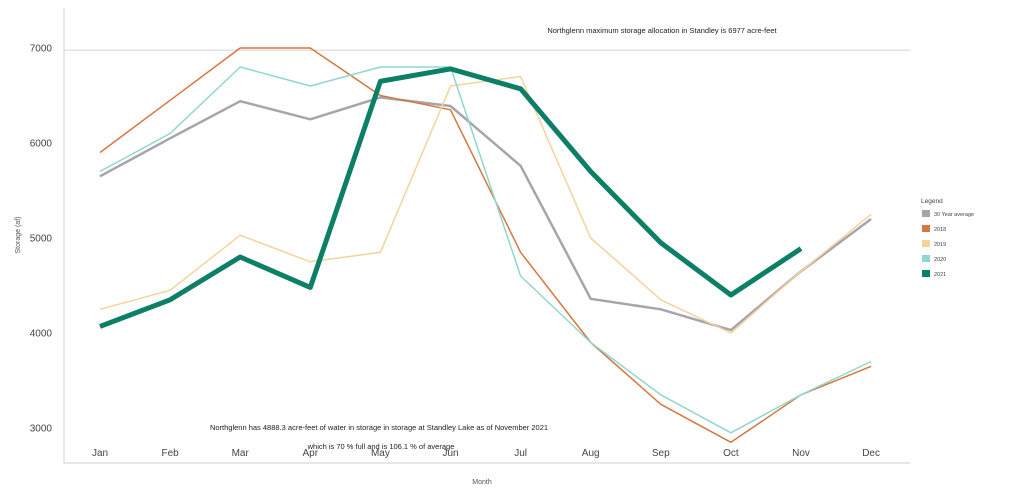  What do you see at coordinates (591, 453) in the screenshot?
I see `x-tick-label: Aug` at bounding box center [591, 453].